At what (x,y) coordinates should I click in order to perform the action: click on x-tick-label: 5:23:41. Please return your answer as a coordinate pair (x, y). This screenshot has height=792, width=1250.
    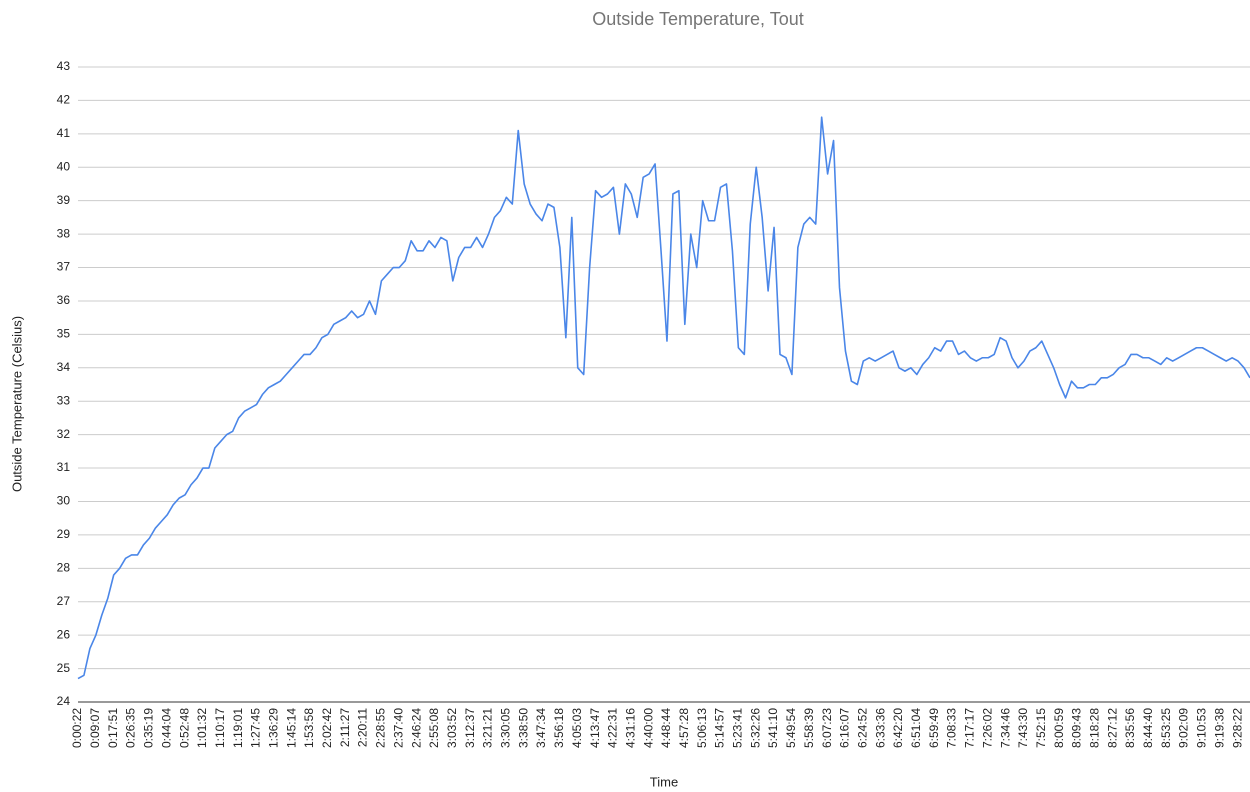
    Looking at the image, I should click on (738, 728).